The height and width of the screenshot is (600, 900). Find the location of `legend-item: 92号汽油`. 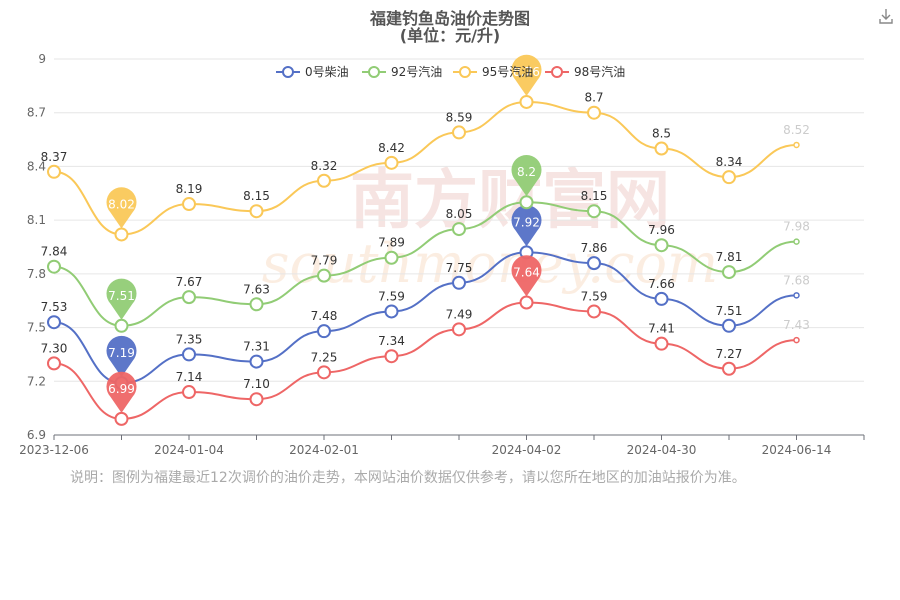

legend-item: 92号汽油 is located at coordinates (402, 71).